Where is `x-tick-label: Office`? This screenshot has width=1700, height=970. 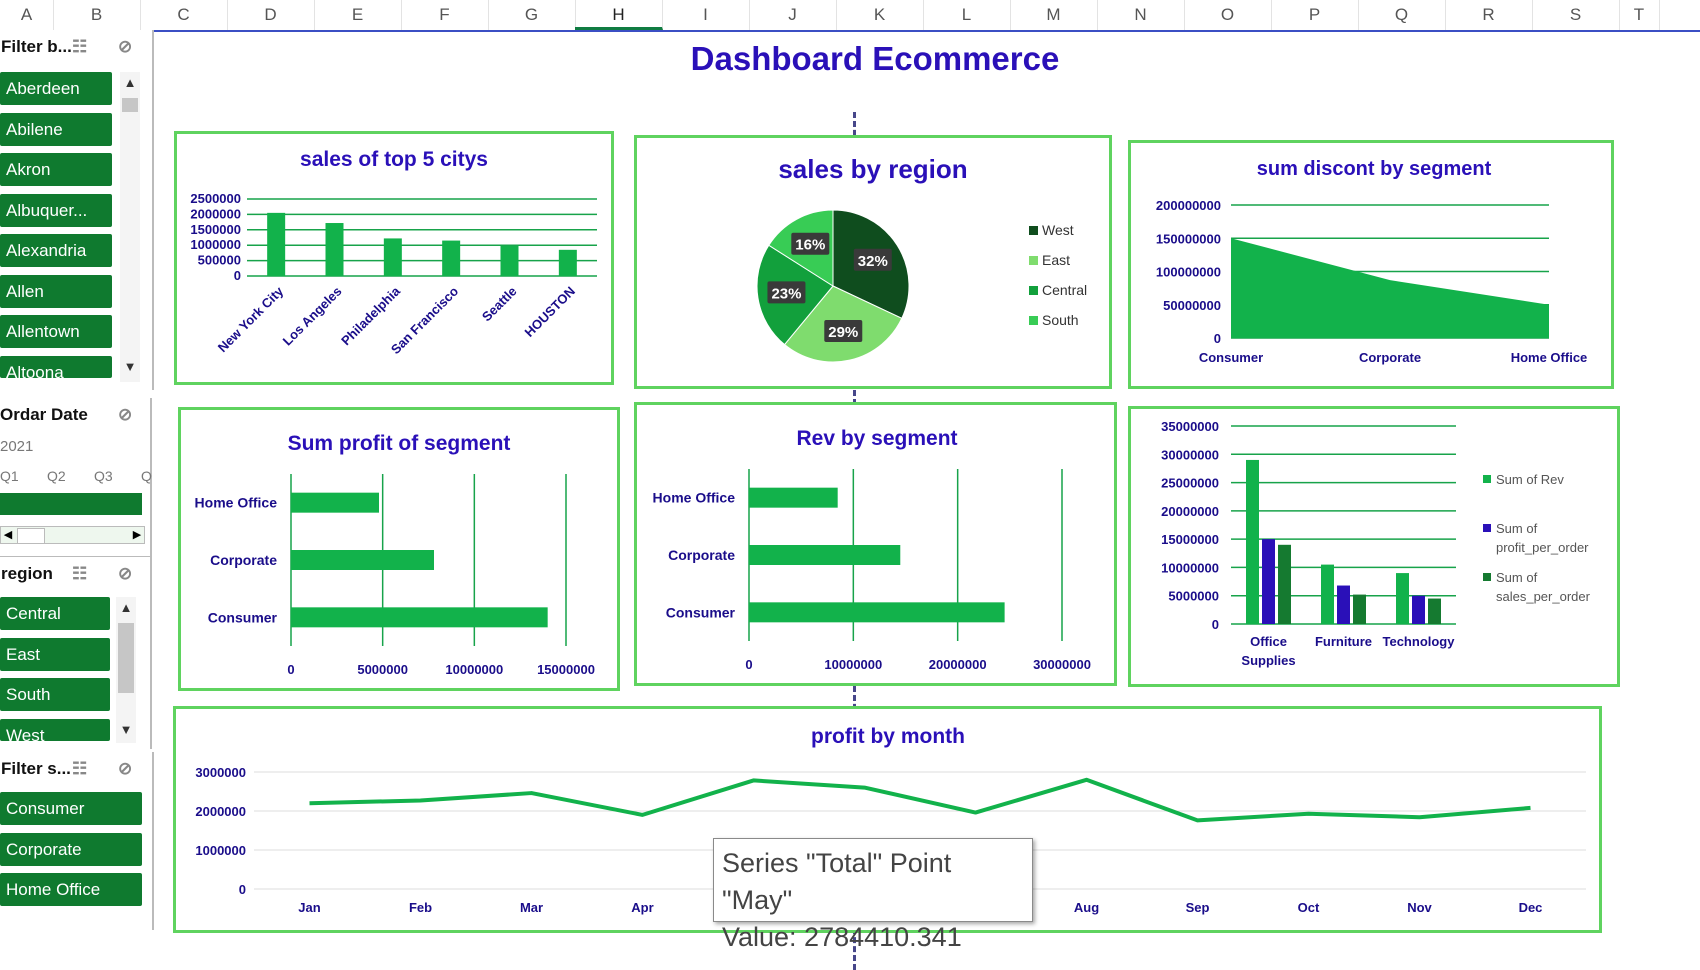
x-tick-label: Office is located at coordinates (1268, 641).